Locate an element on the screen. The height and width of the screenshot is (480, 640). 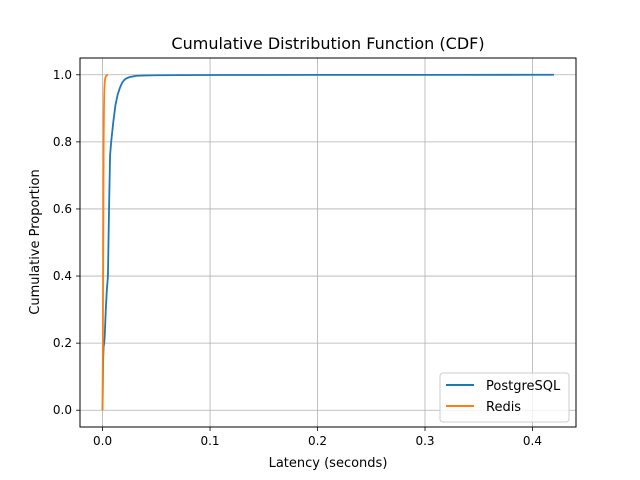
x-tick-label: 0.1 is located at coordinates (209, 441).